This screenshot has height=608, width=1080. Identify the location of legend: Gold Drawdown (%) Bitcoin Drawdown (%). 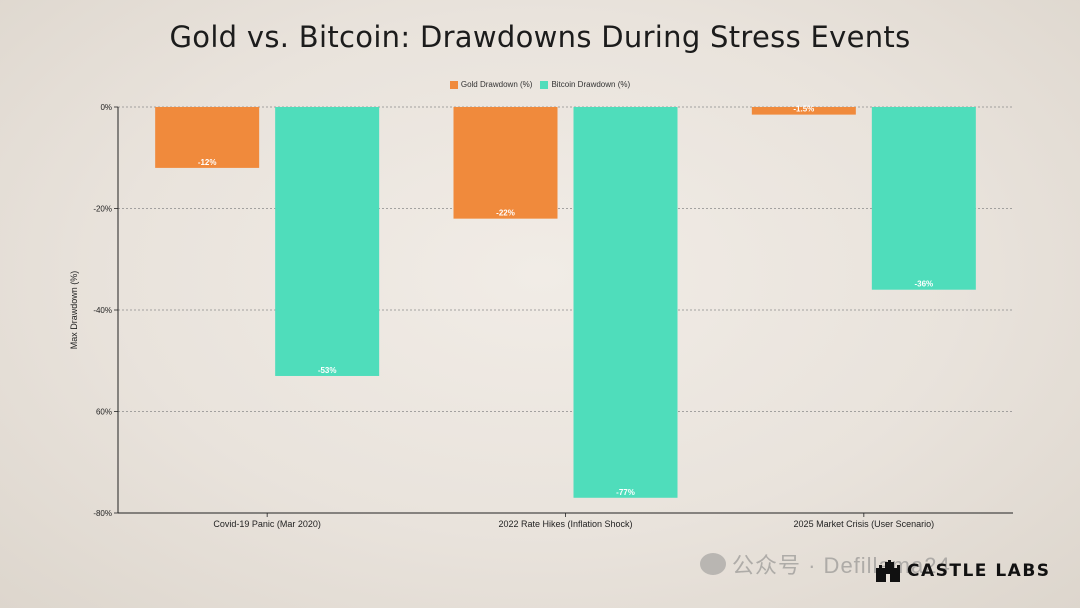
(540, 84).